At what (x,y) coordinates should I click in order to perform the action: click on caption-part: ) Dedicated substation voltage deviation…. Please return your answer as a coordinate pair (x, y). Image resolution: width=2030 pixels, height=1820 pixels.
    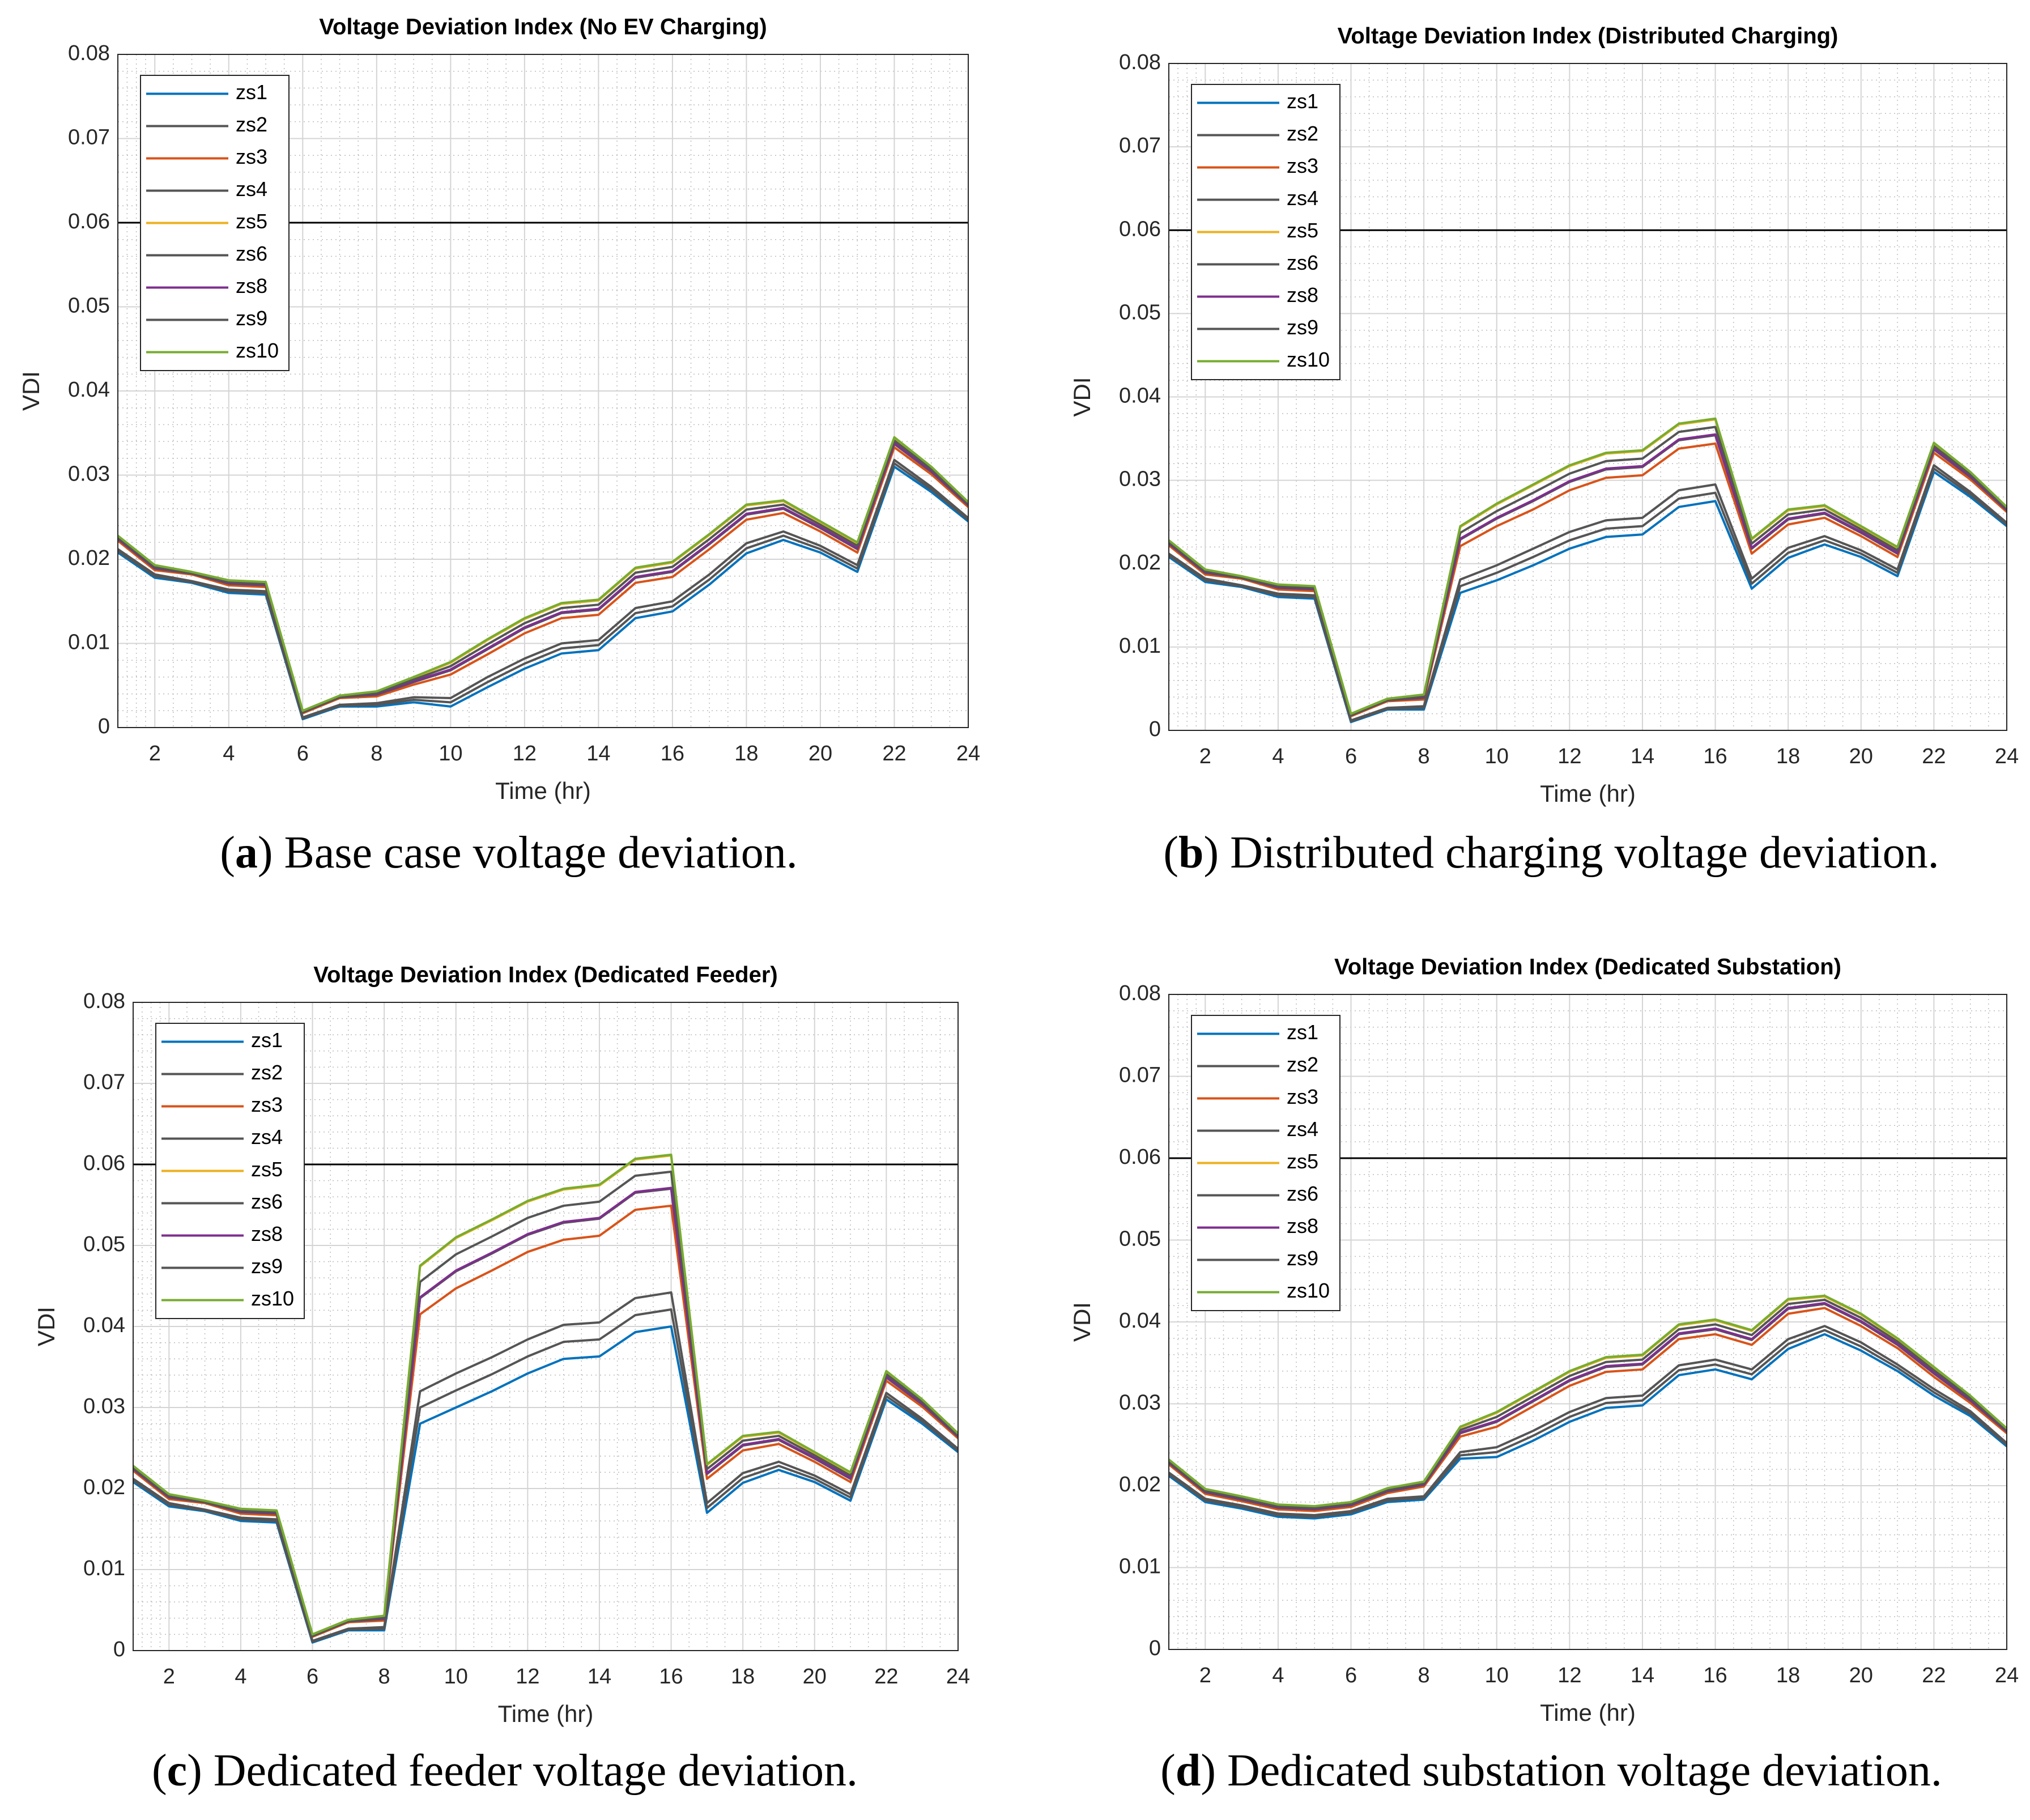
    Looking at the image, I should click on (1571, 1771).